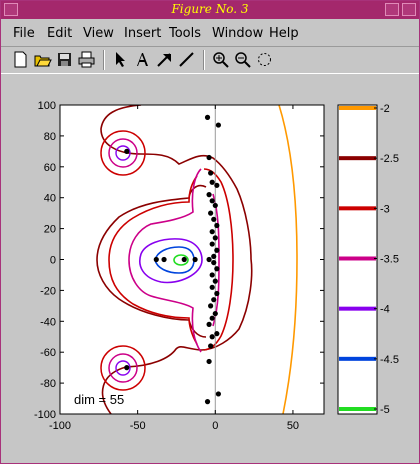  I want to click on new-file-icon, so click(20, 59).